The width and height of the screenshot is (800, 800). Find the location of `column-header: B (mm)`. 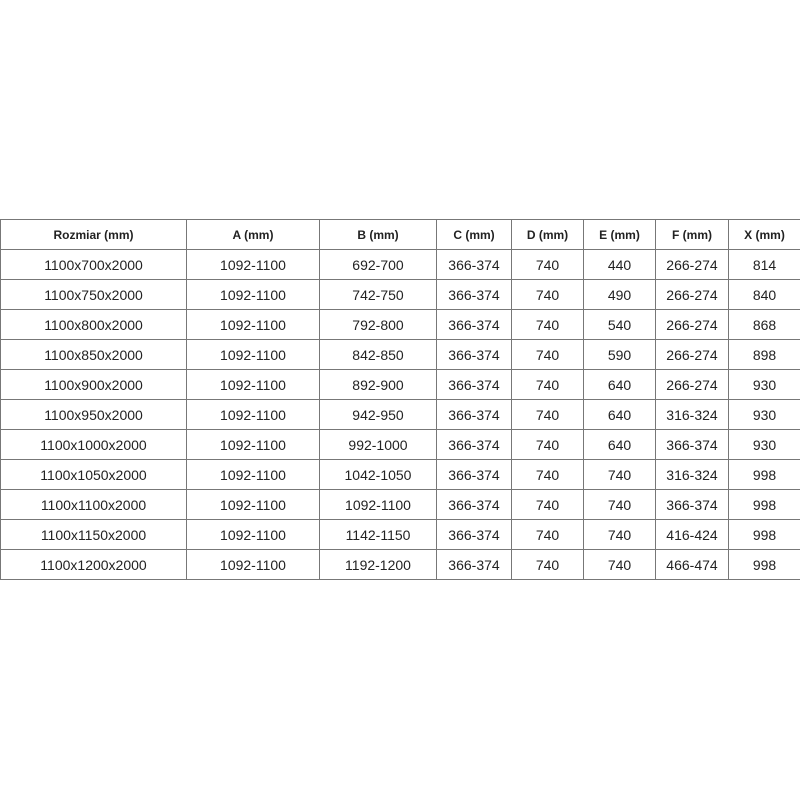

column-header: B (mm) is located at coordinates (378, 234).